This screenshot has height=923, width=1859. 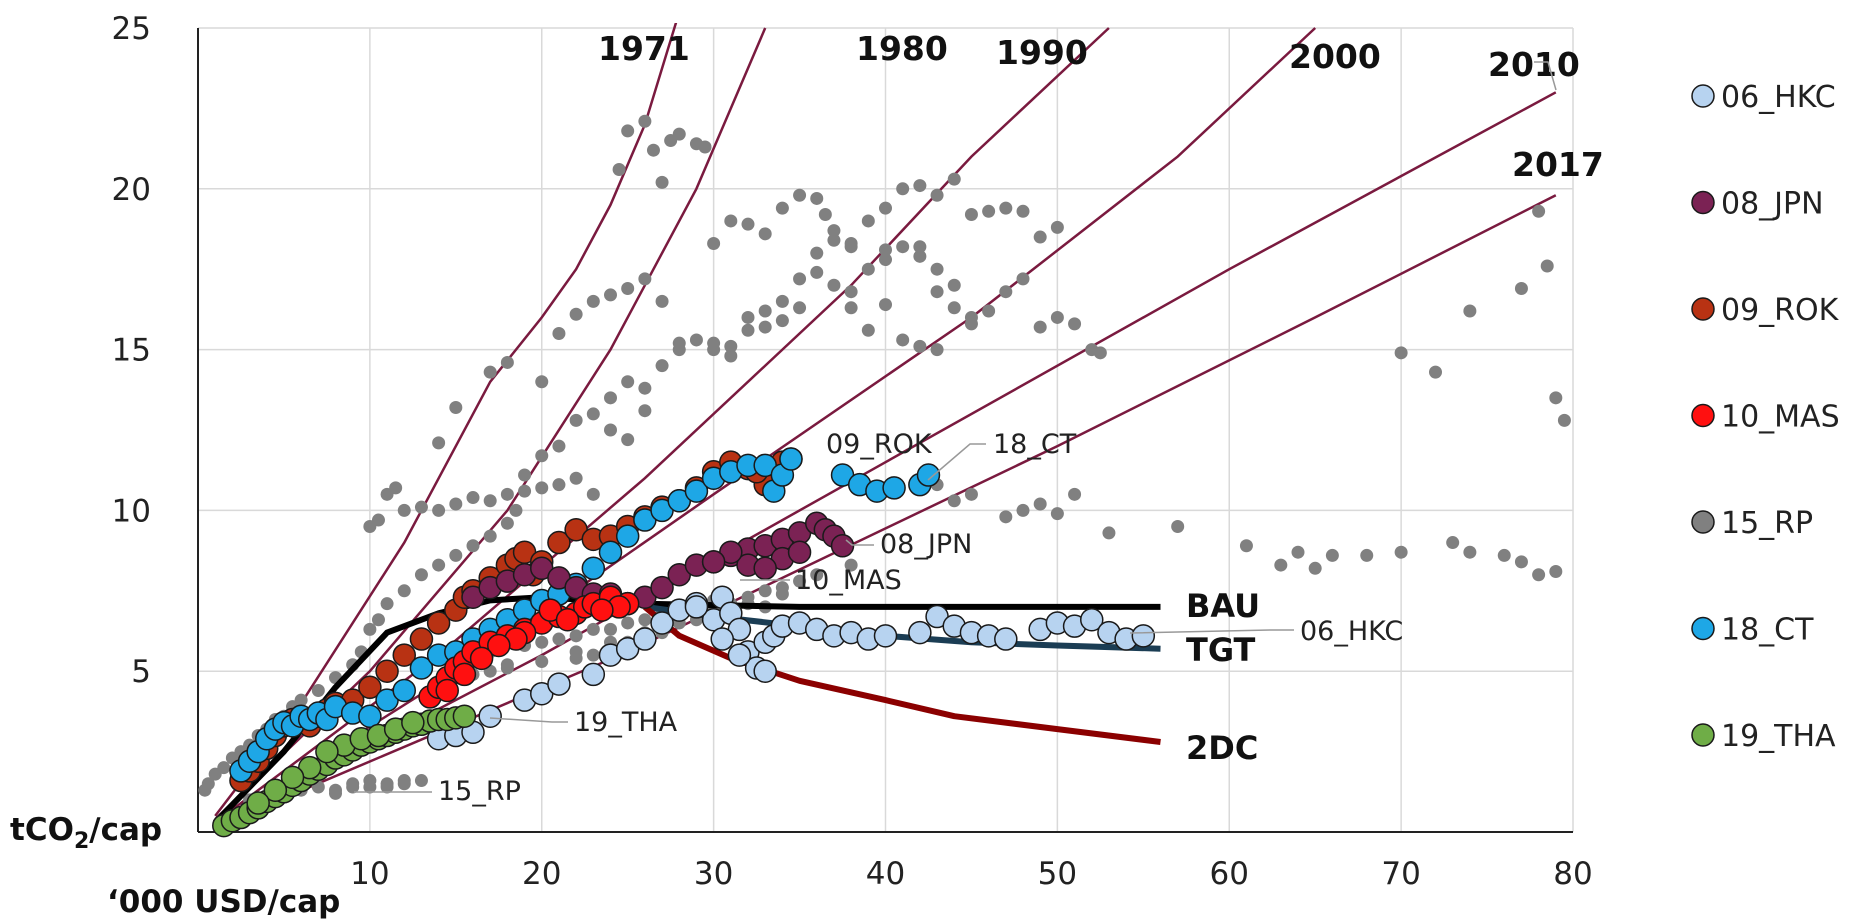 I want to click on legend-label: 08_JPN, so click(x=1772, y=204).